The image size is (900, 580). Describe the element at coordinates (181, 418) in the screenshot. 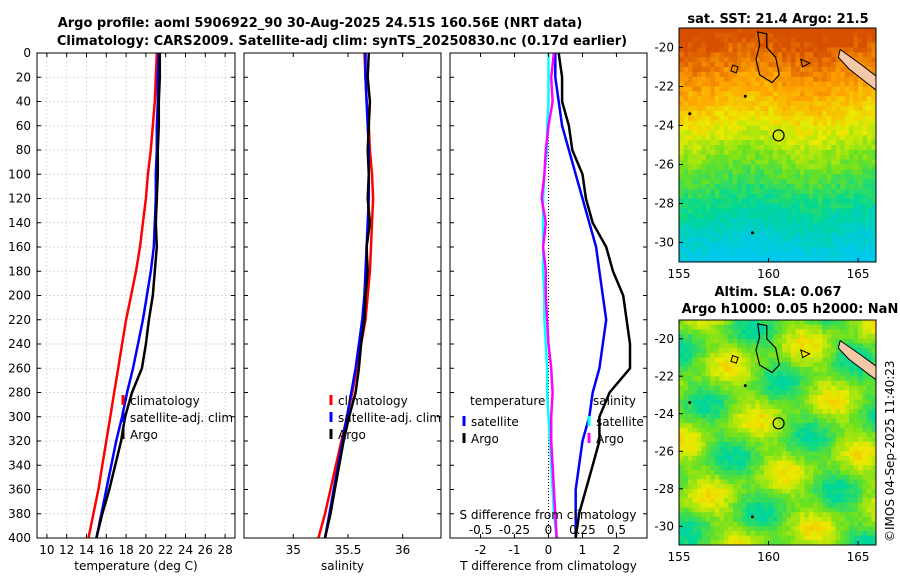

I see `legend-label: satellite-adj. clim` at that location.